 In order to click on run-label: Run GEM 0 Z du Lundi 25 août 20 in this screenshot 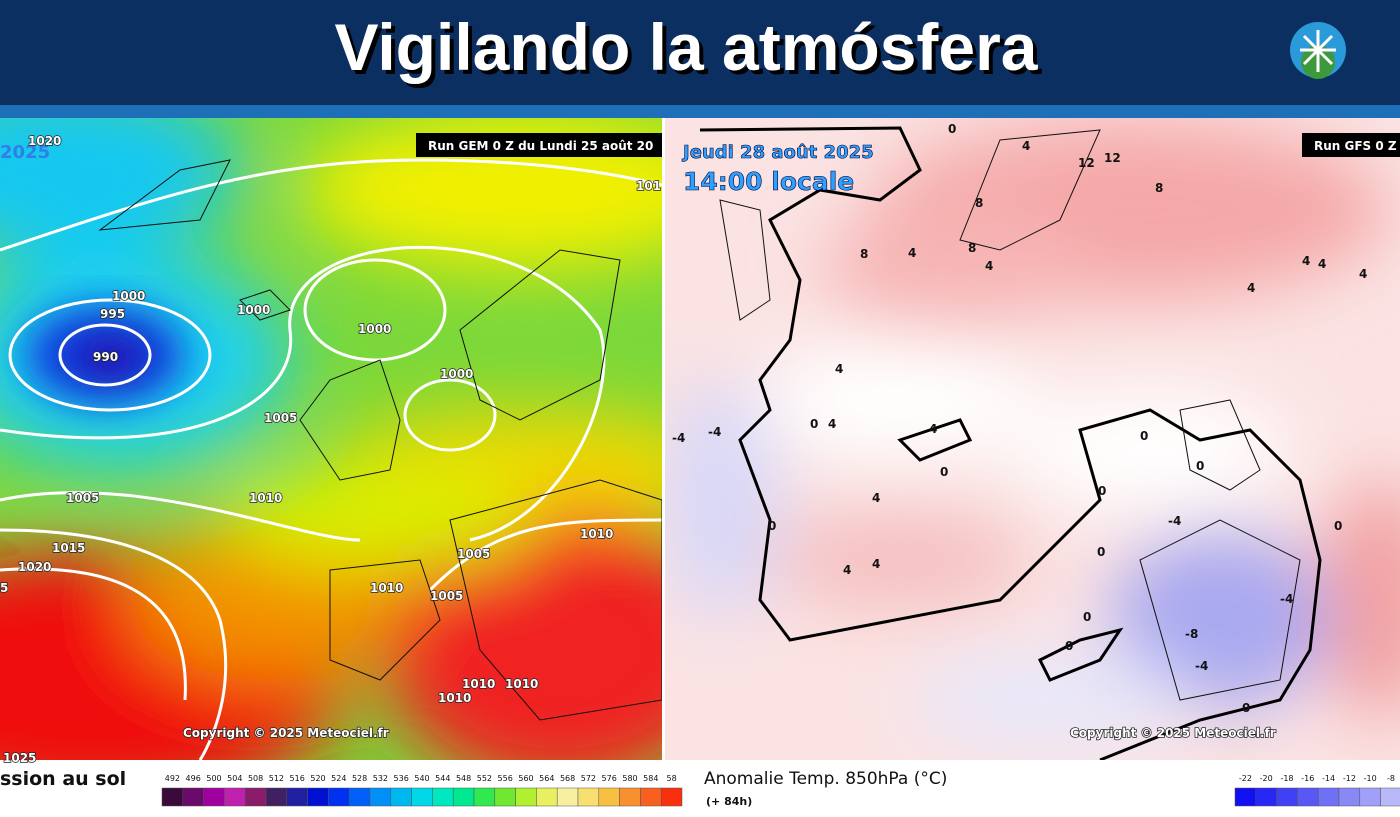, I will do `click(540, 146)`.